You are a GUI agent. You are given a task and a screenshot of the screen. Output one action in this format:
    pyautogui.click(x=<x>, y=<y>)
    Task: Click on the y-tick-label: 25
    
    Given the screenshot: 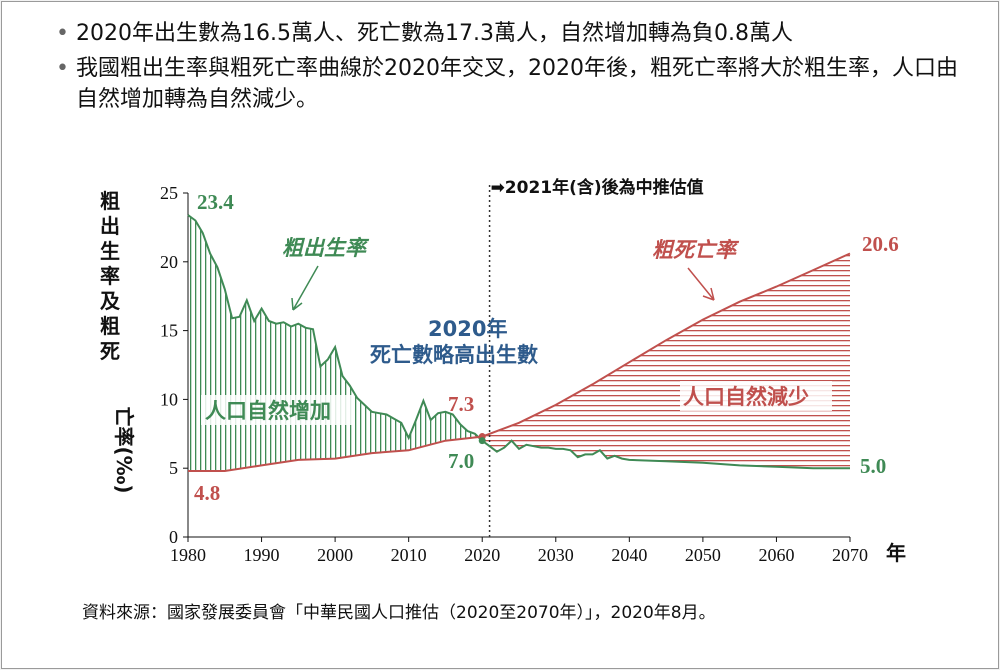 What is the action you would take?
    pyautogui.click(x=169, y=193)
    